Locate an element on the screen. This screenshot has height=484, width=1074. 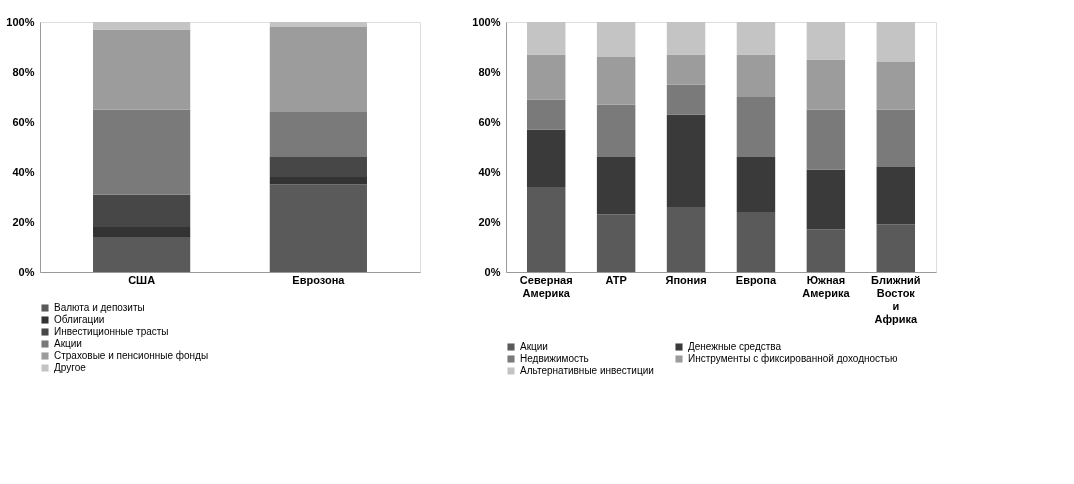
legend-label: Инструменты с фиксированной доходностью is located at coordinates (793, 358).